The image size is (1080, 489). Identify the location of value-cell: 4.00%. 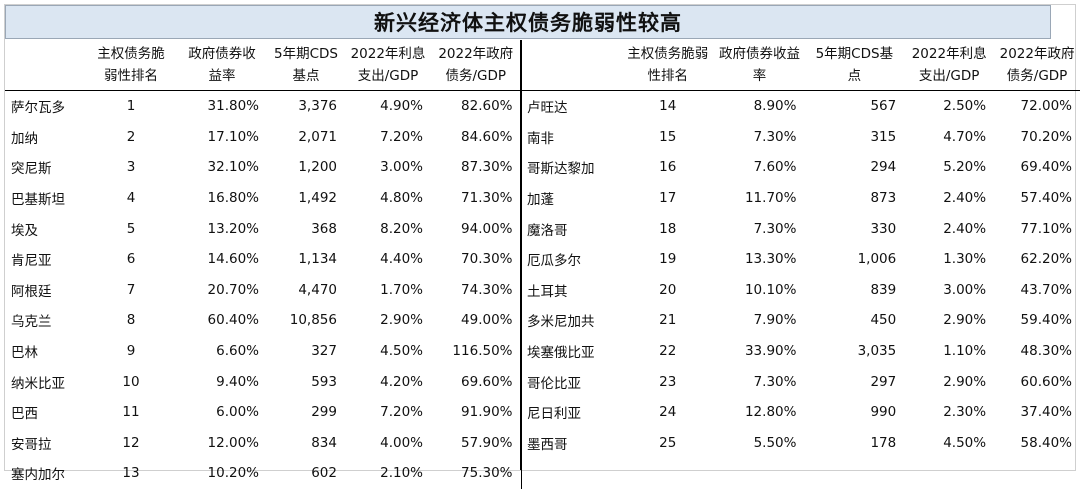
(401, 442).